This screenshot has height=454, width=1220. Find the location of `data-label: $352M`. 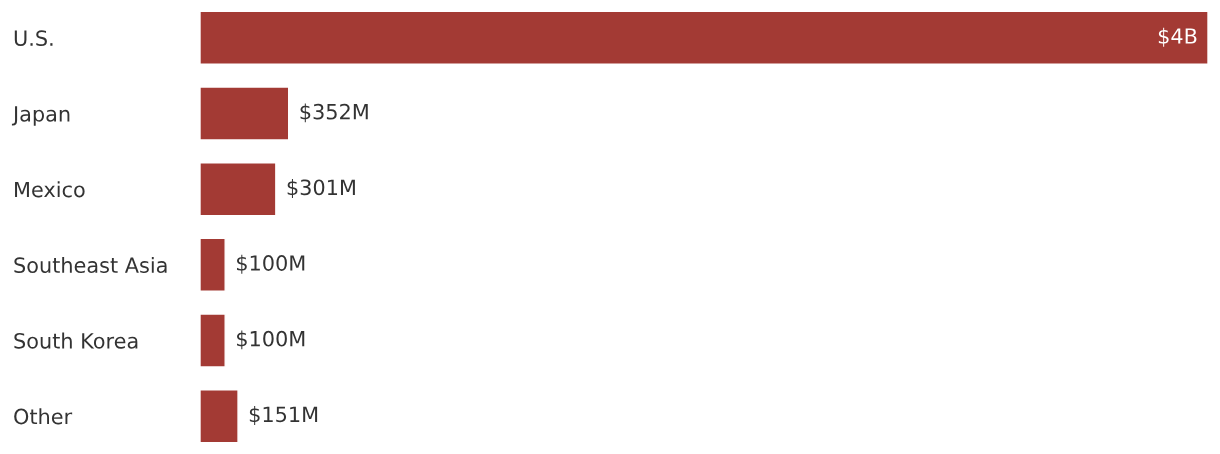

data-label: $352M is located at coordinates (334, 113).